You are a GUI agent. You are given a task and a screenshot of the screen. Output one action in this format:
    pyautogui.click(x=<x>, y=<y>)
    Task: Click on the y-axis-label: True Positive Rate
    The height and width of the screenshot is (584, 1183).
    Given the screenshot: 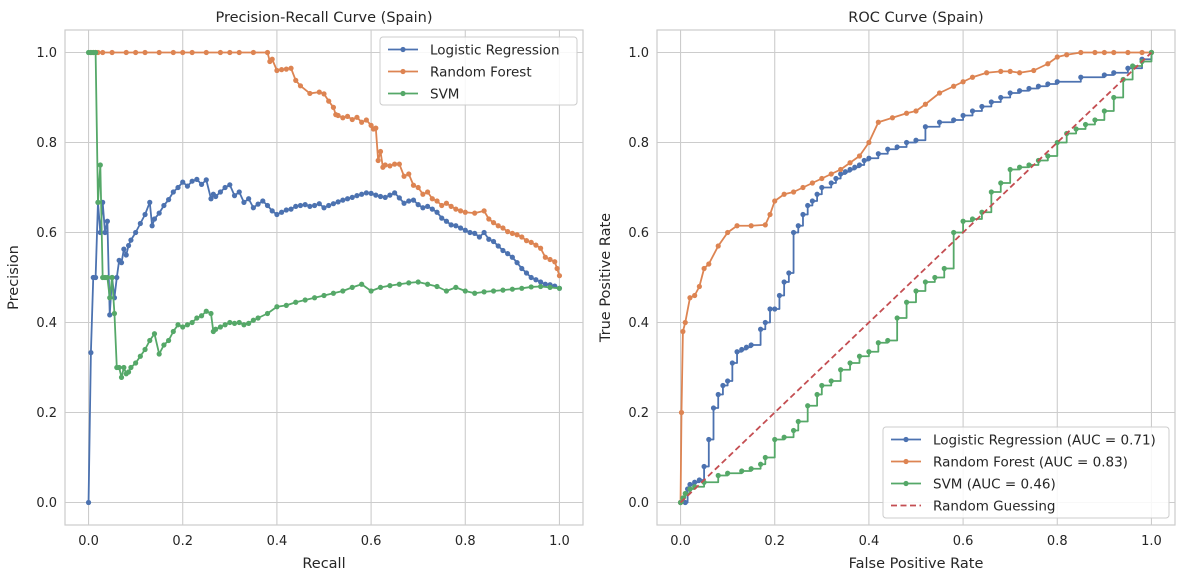 What is the action you would take?
    pyautogui.click(x=606, y=278)
    